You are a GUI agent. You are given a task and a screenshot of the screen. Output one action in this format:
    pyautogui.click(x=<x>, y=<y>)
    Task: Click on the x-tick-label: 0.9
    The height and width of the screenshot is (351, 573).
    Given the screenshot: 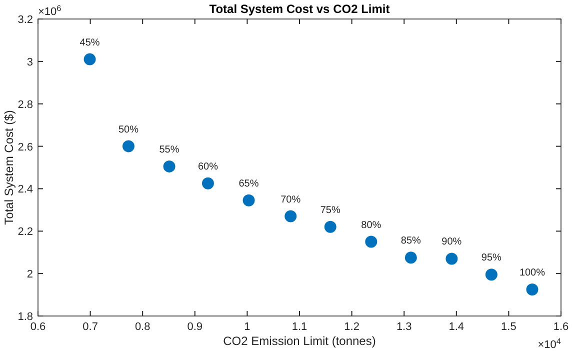 What is the action you would take?
    pyautogui.click(x=195, y=327)
    